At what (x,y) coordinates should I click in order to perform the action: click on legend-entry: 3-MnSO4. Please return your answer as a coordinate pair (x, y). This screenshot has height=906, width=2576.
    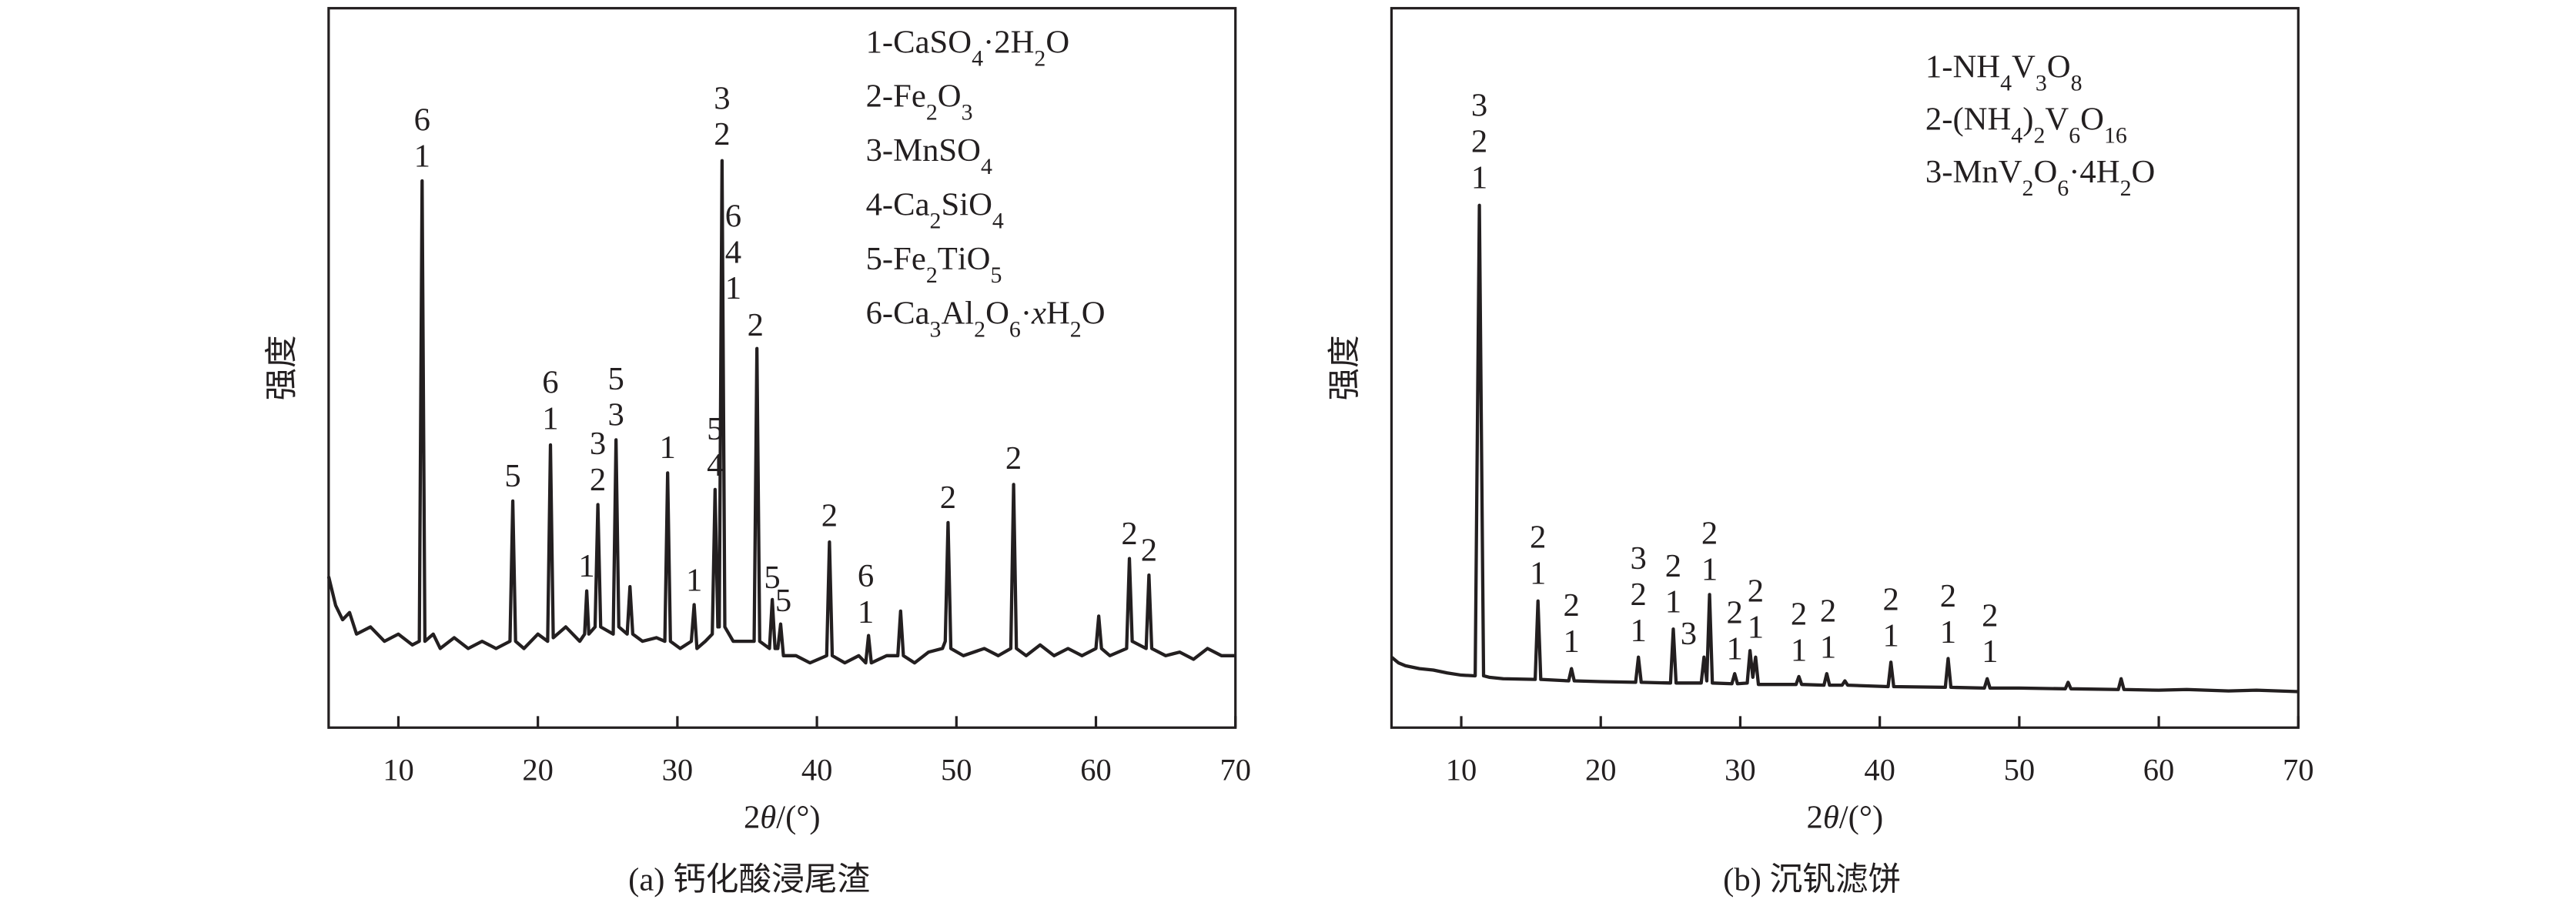
    Looking at the image, I should click on (929, 155).